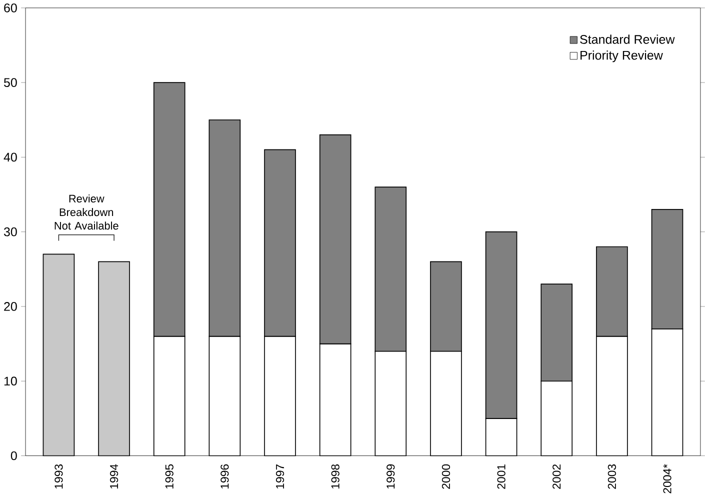 The image size is (705, 497). Describe the element at coordinates (612, 476) in the screenshot. I see `x-tick-label: 2003` at that location.